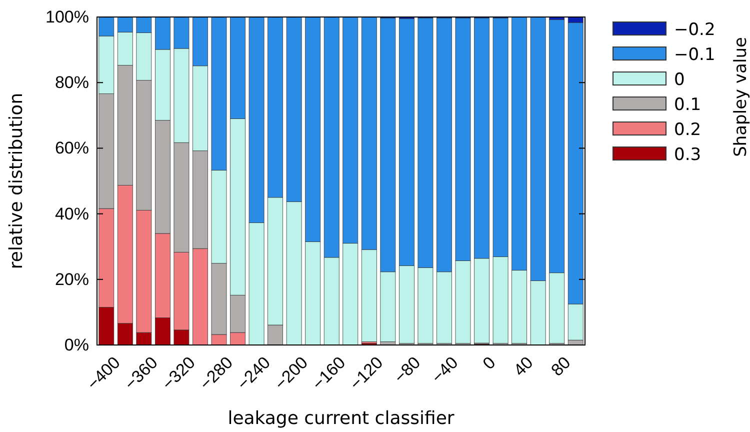 This screenshot has height=432, width=750. What do you see at coordinates (16, 181) in the screenshot?
I see `y-axis-title: relative distribution` at bounding box center [16, 181].